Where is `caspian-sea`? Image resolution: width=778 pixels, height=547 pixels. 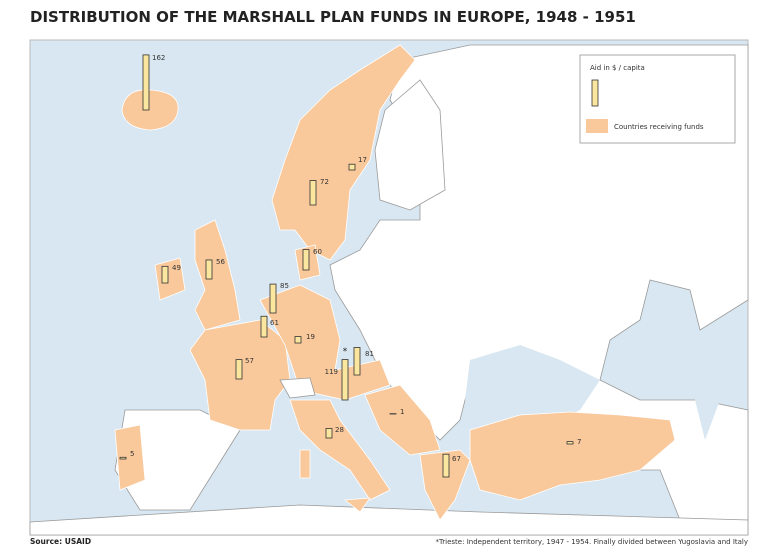
caspian-sea is located at coordinates (707, 395).